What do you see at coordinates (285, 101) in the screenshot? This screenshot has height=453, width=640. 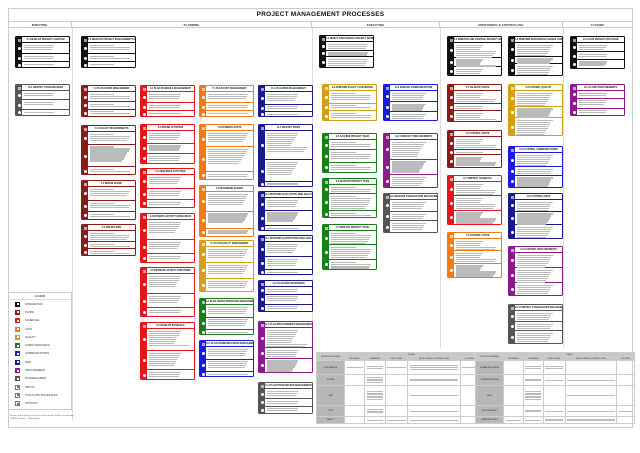 I see `process-11-1: 11.1 PLAN RISK MANAGEMENT` at bounding box center [285, 101].